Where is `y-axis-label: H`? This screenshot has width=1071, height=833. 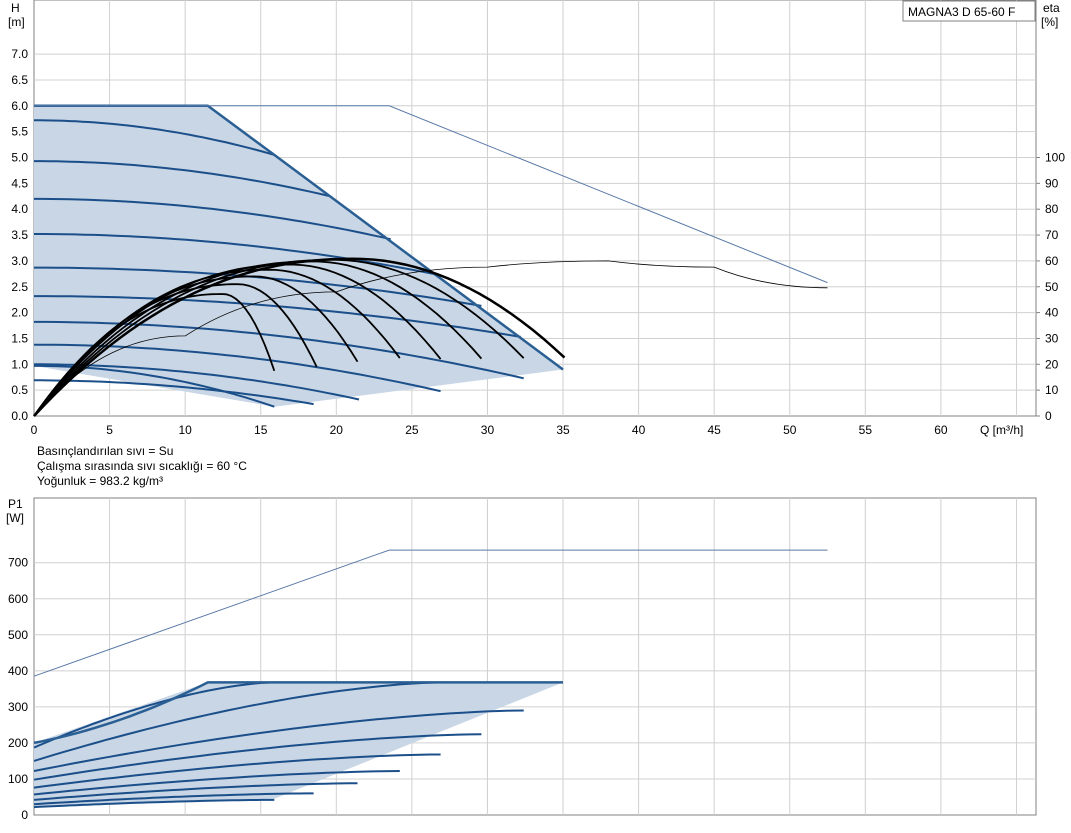
y-axis-label: H is located at coordinates (15, 8).